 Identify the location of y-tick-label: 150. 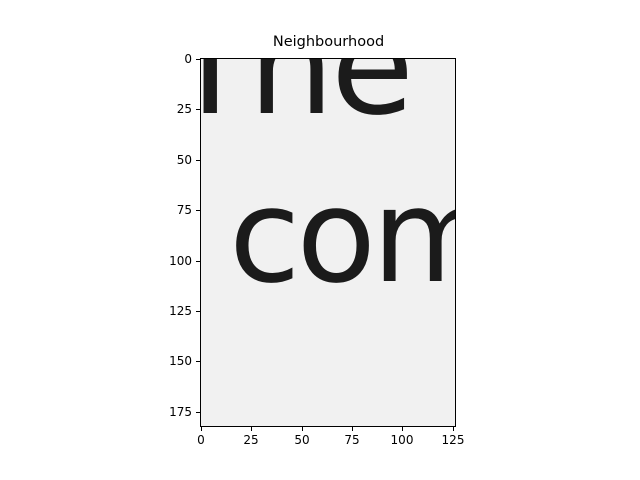
(180, 361).